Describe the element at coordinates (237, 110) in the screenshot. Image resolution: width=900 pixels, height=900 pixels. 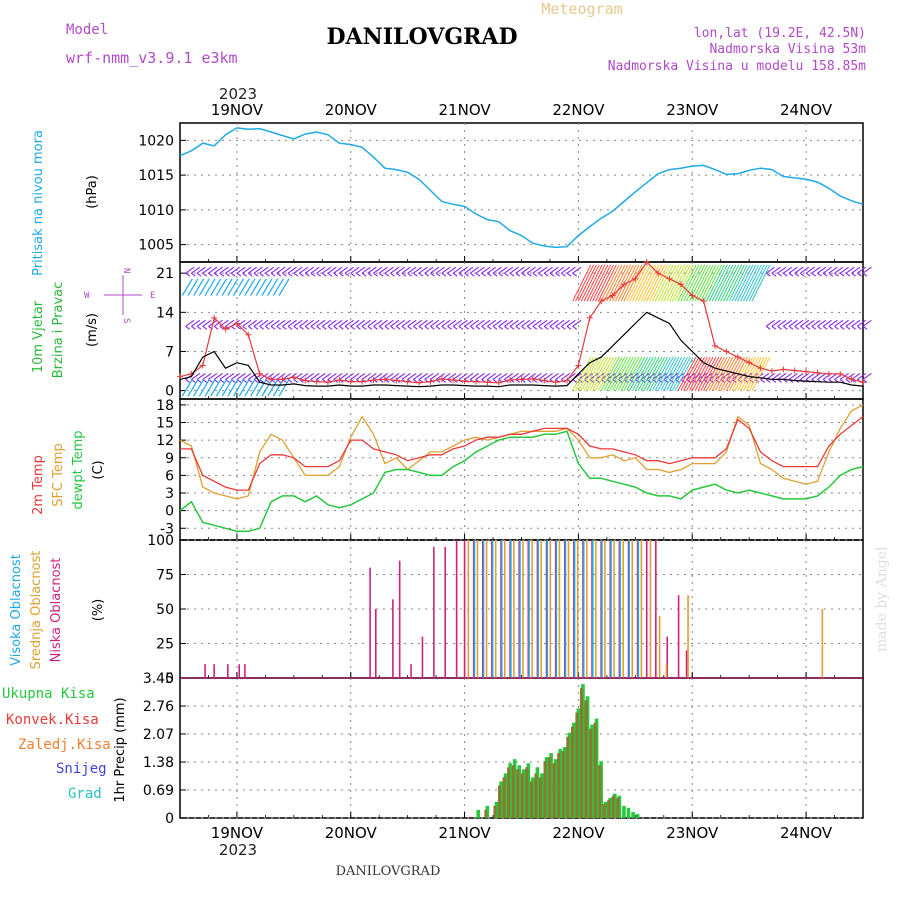
I see `x-tick-label-top: 19NOV` at that location.